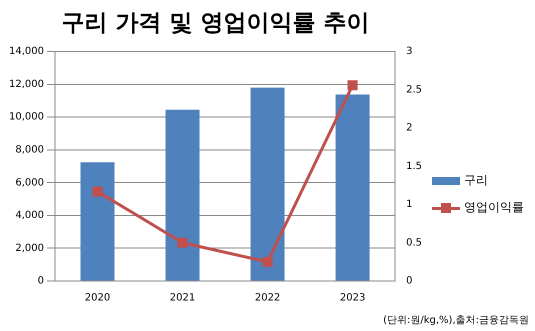 This screenshot has width=535, height=331. Describe the element at coordinates (97, 298) in the screenshot. I see `x-tick-label: 2020` at that location.